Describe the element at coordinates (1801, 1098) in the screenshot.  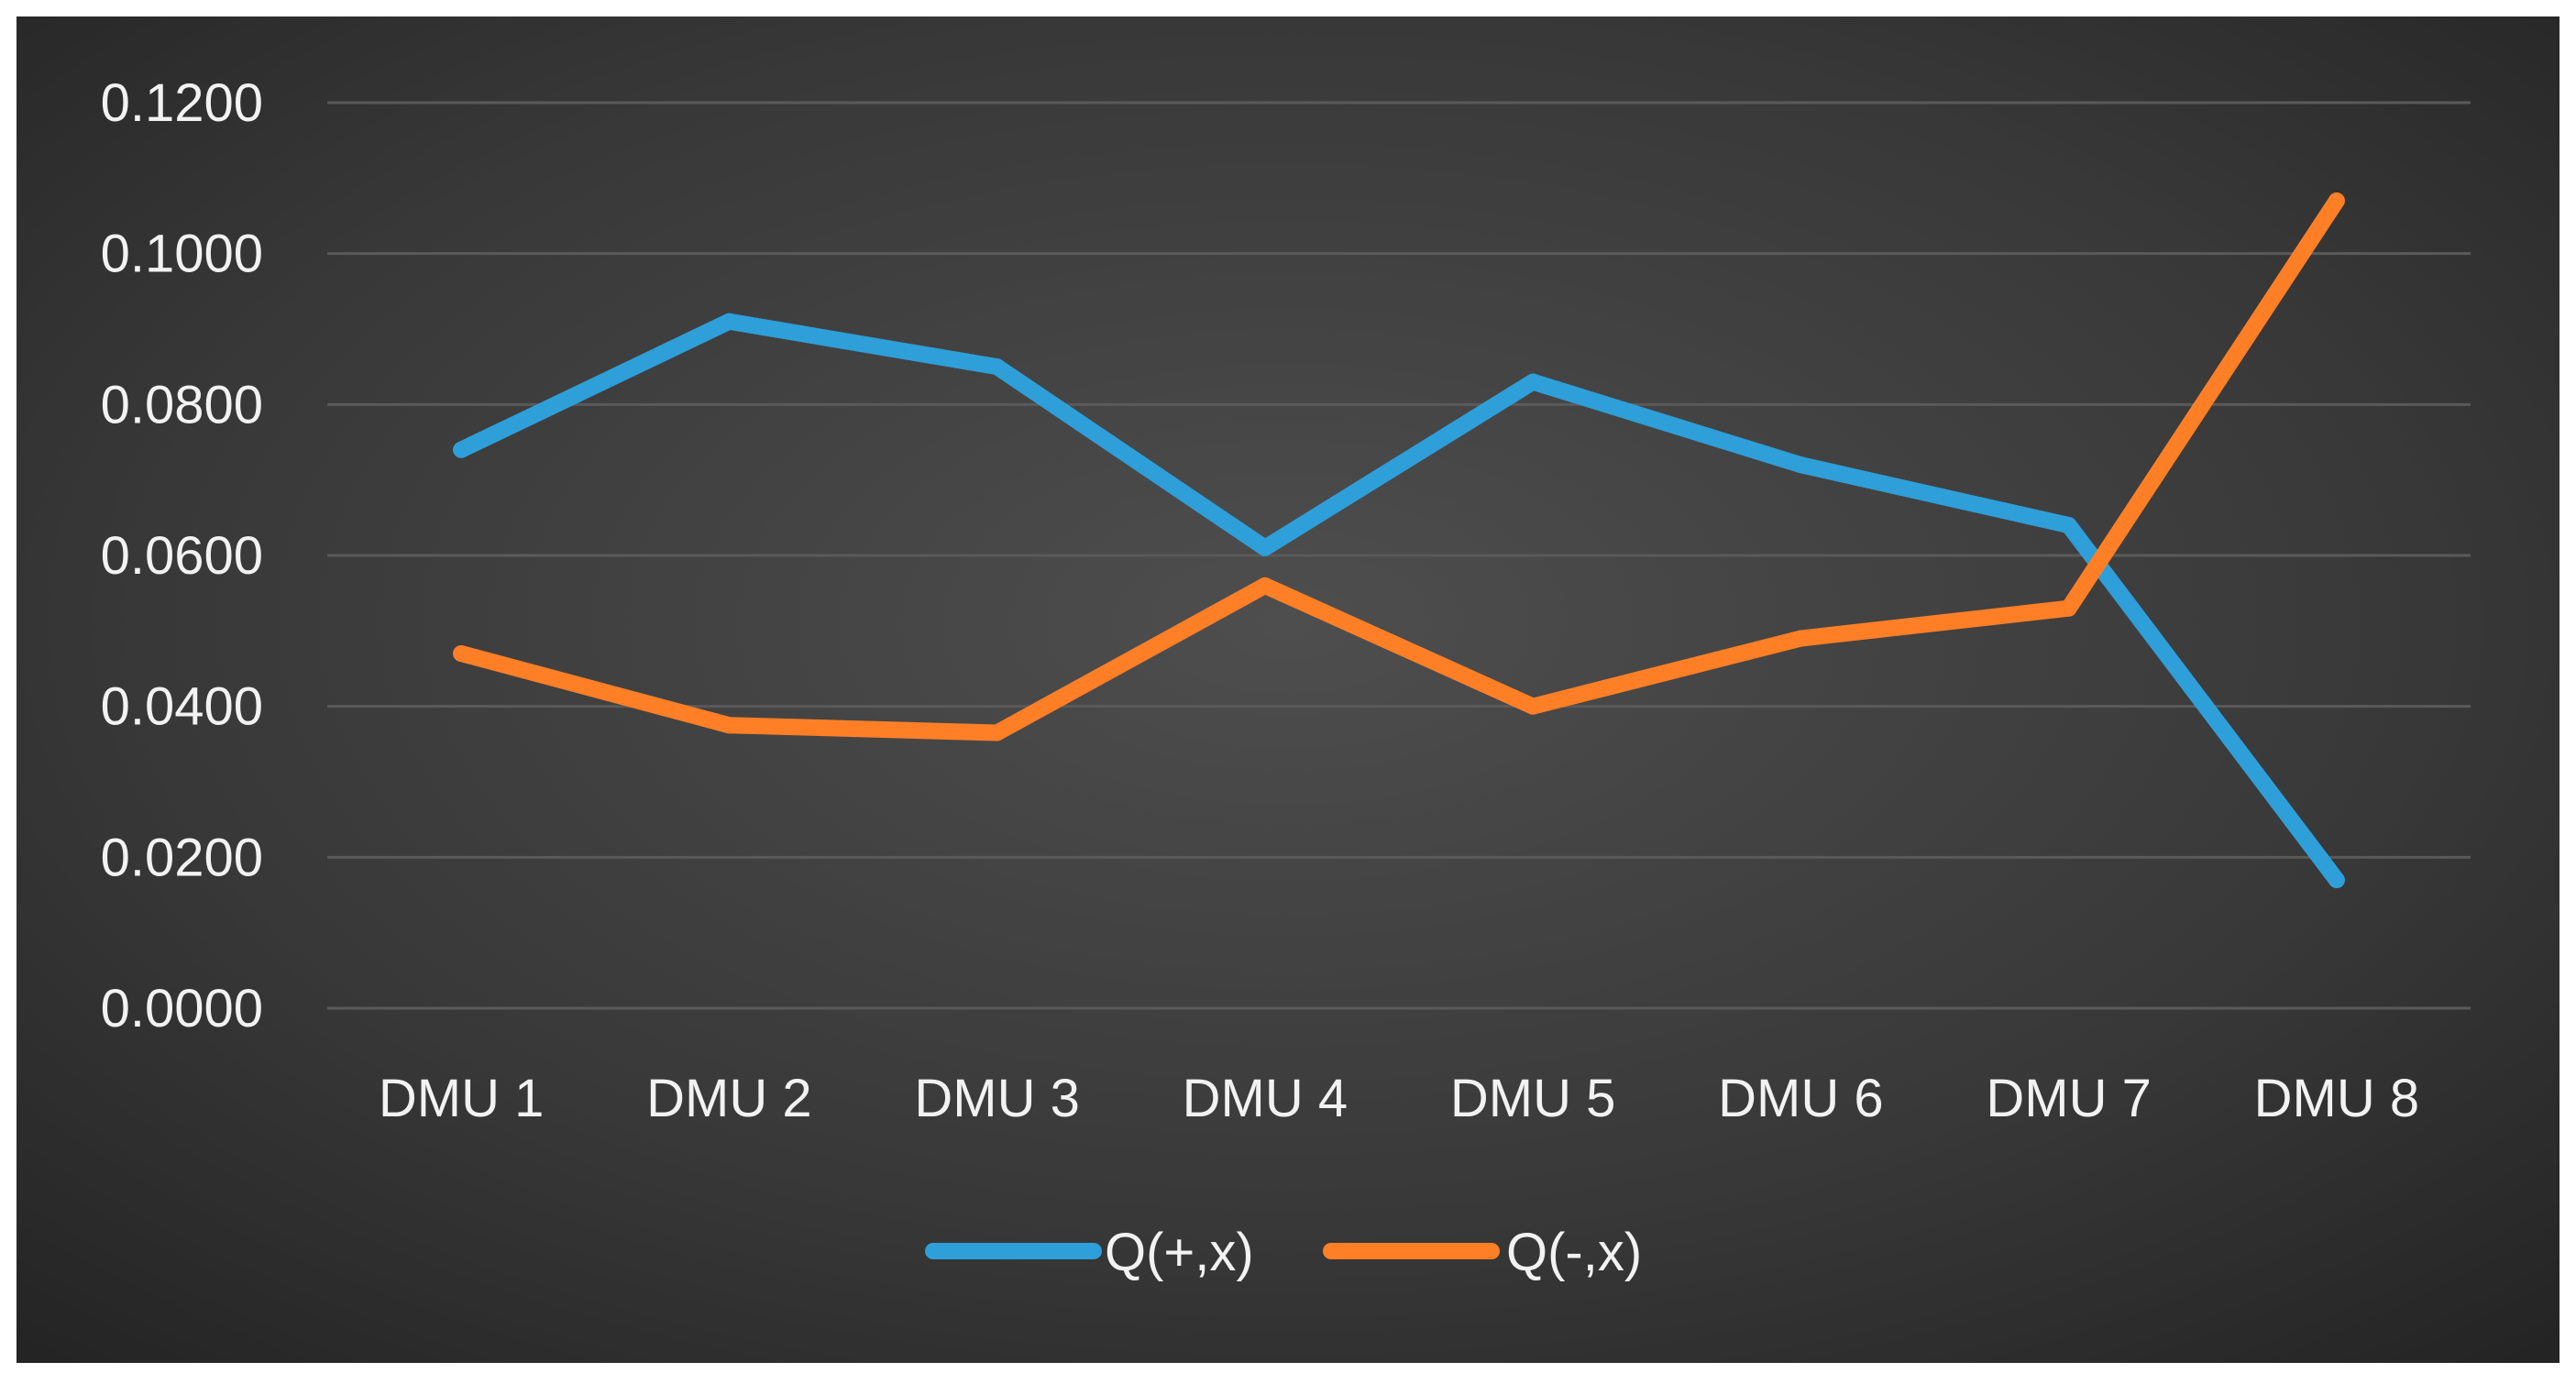
I see `x-tick-label: DMU 6` at that location.